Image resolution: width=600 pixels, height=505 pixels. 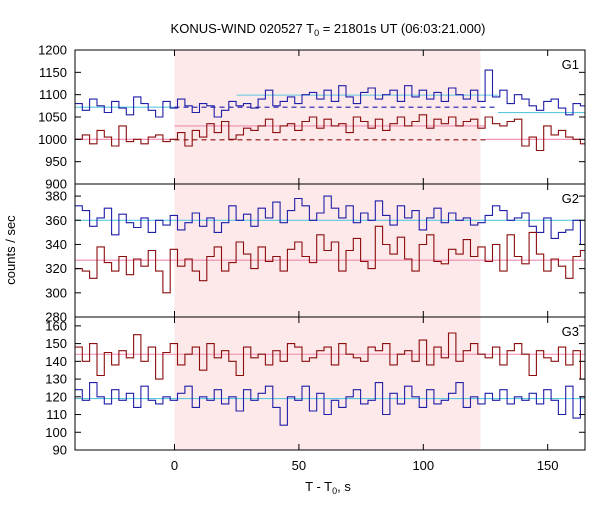 I want to click on y-tick-label: 950, so click(x=56, y=161).